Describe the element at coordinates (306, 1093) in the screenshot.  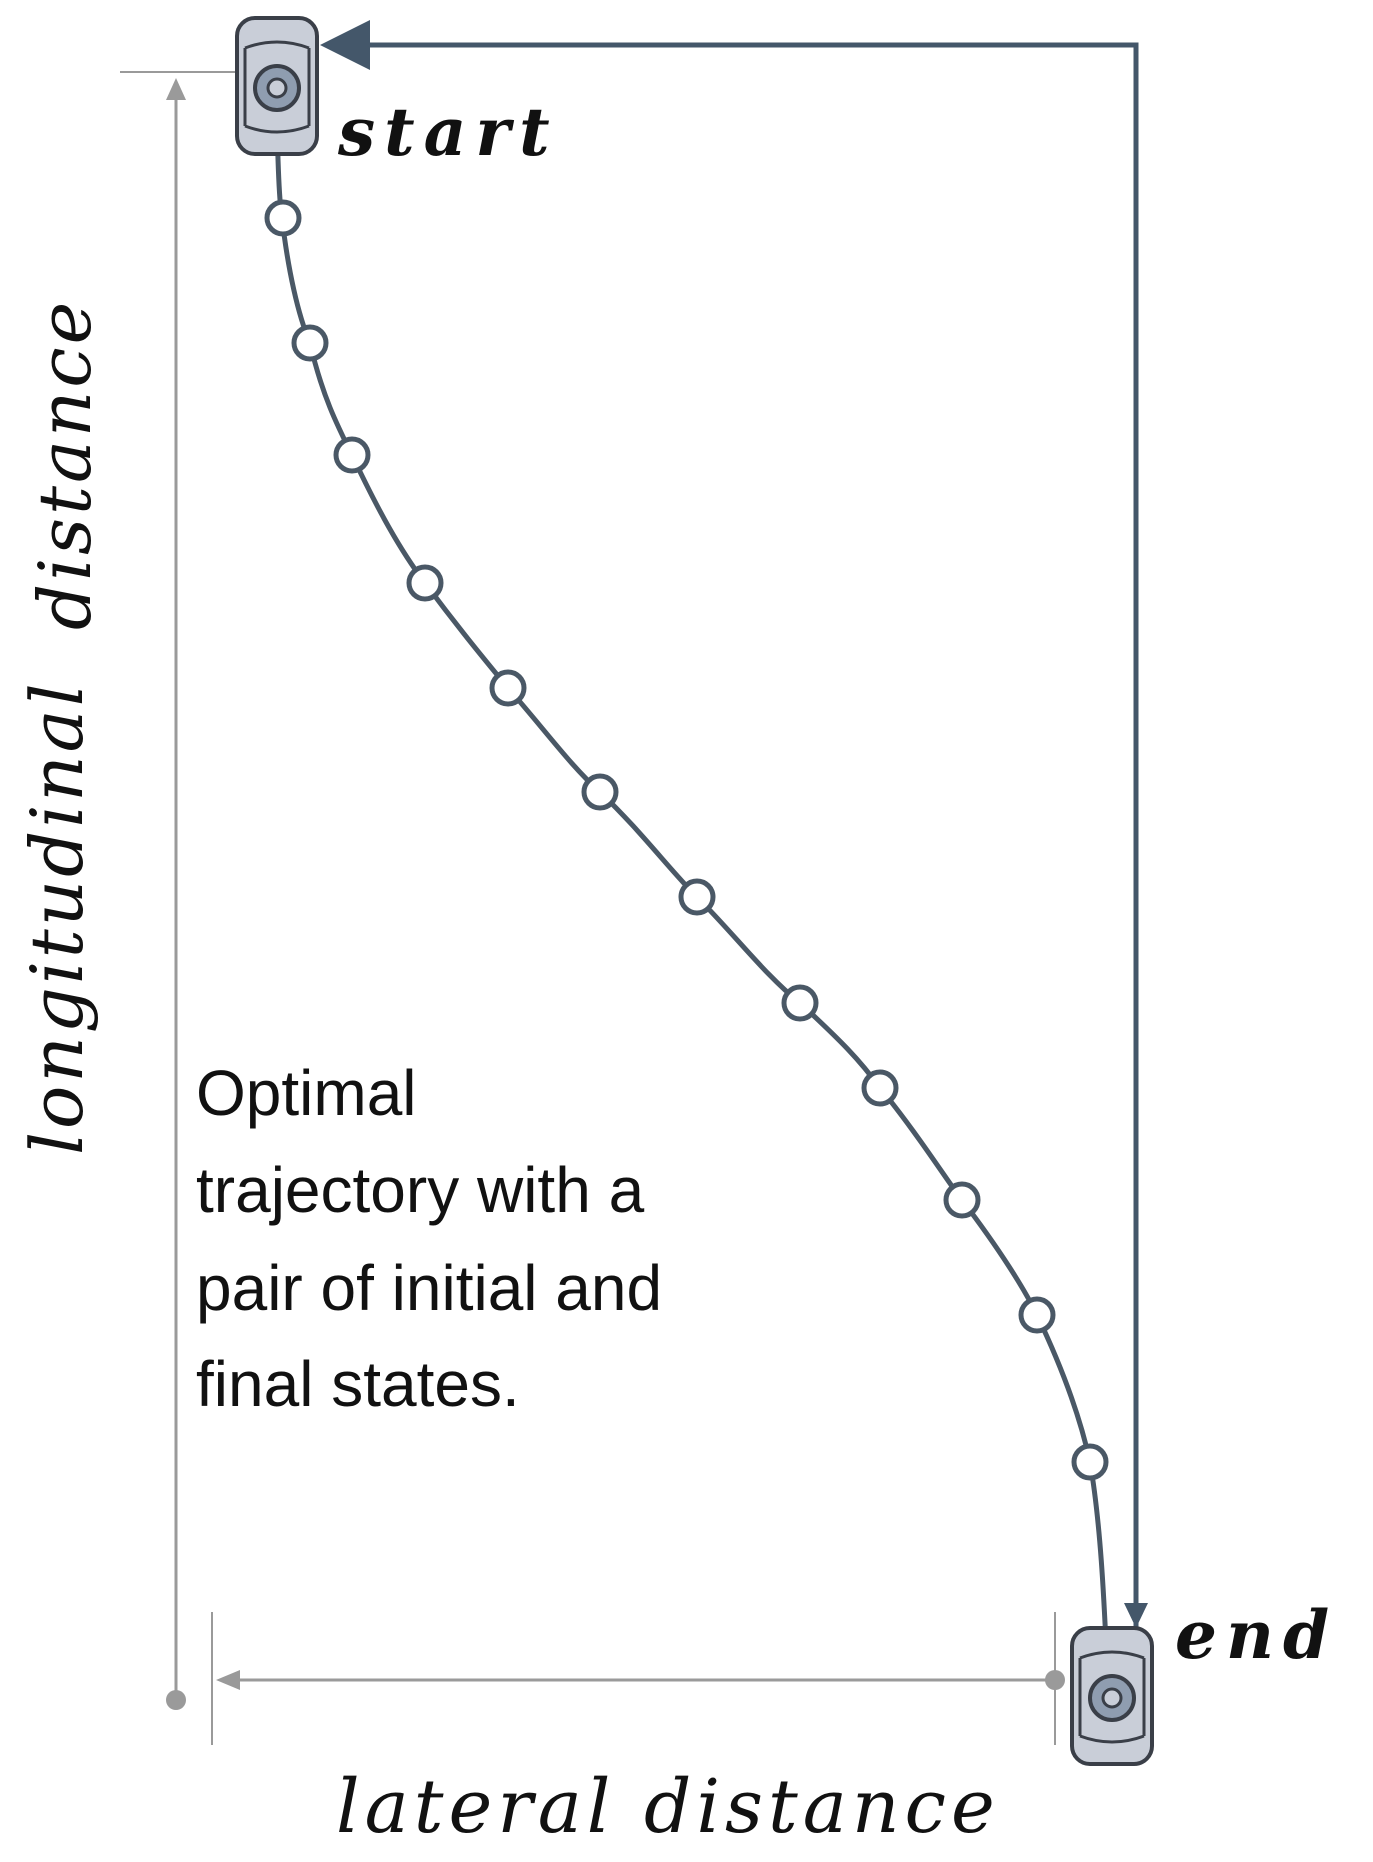
I see `caption-line-1: Optimal` at that location.